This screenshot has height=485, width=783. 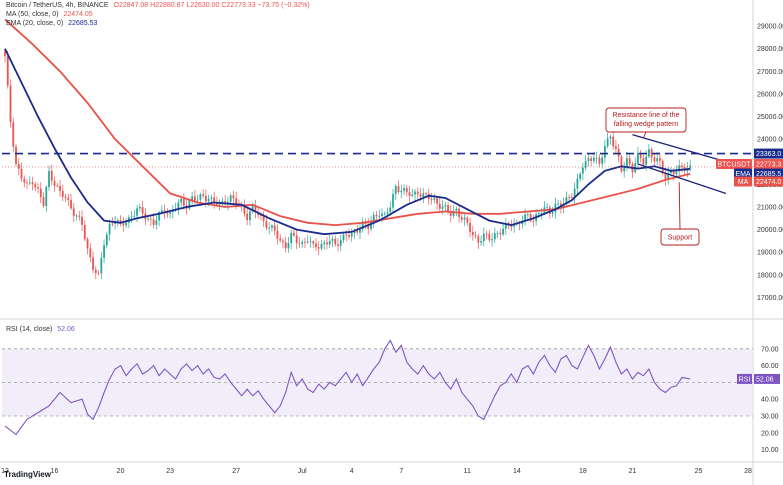 What do you see at coordinates (517, 471) in the screenshot?
I see `time-tick-label: 14` at bounding box center [517, 471].